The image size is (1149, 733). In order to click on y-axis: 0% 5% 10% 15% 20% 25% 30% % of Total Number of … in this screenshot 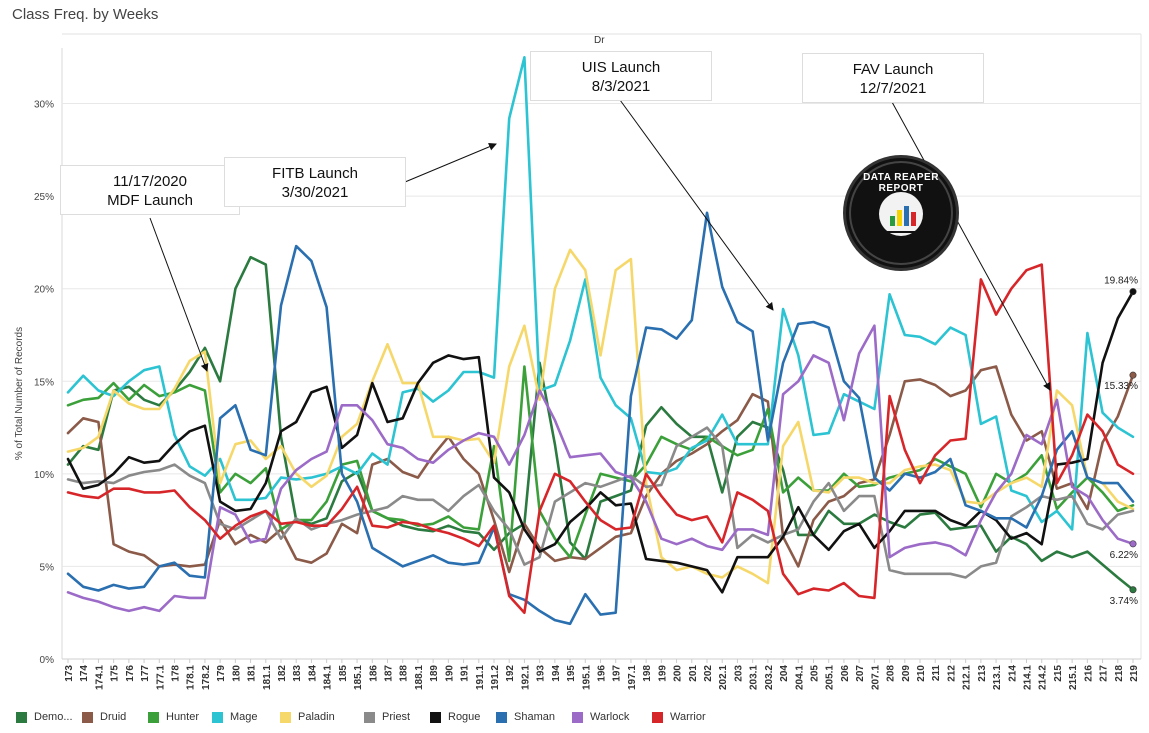, I will do `click(34, 383)`.